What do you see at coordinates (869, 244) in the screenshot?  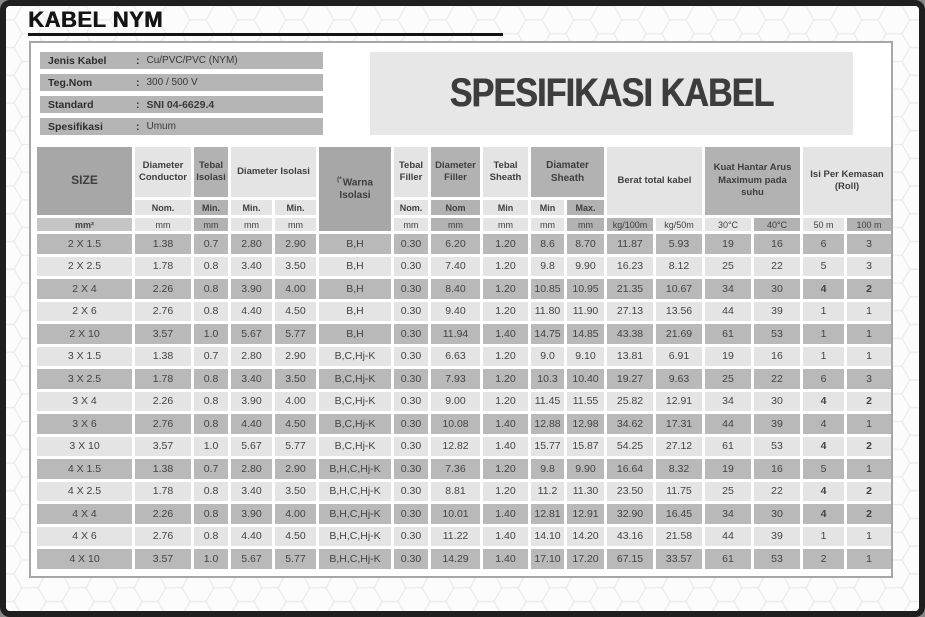 I see `data-cell: 3` at bounding box center [869, 244].